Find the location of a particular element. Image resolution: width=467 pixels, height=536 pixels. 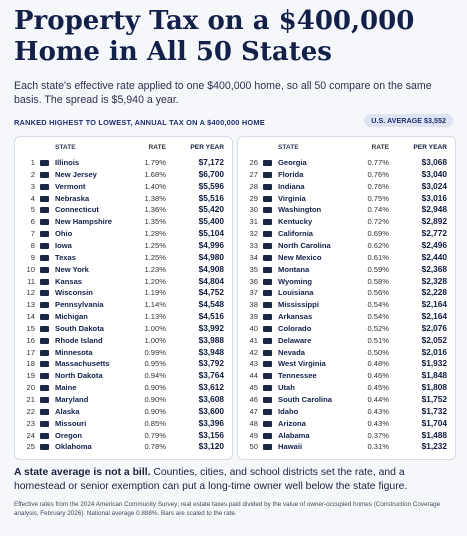

rank: 27 is located at coordinates (253, 174).